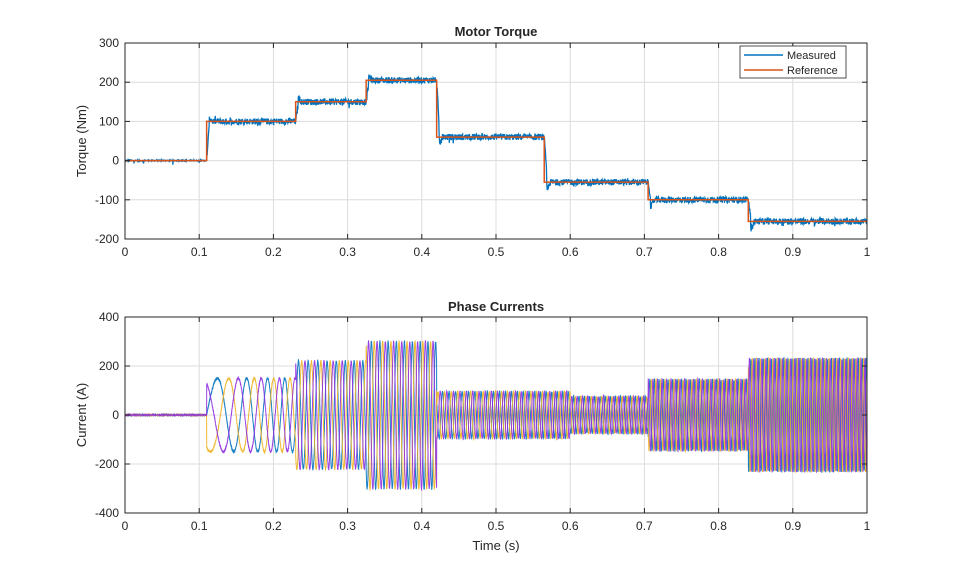 This screenshot has height=582, width=959. What do you see at coordinates (496, 306) in the screenshot?
I see `currents-title: Phase Currents` at bounding box center [496, 306].